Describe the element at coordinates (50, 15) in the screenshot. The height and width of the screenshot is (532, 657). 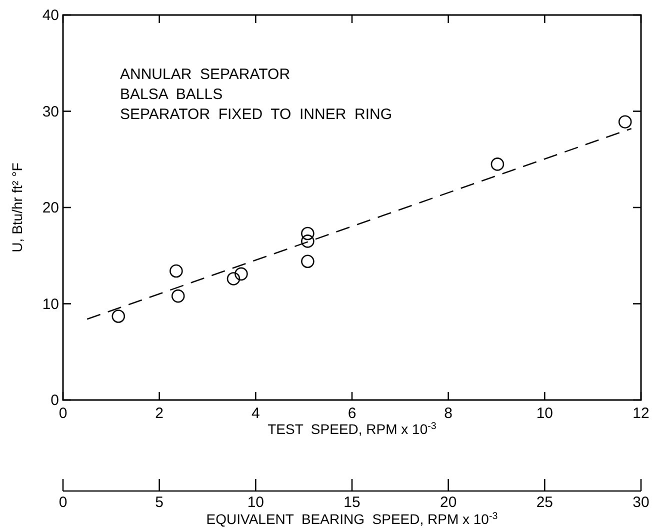
I see `y-tick-label: 40` at that location.